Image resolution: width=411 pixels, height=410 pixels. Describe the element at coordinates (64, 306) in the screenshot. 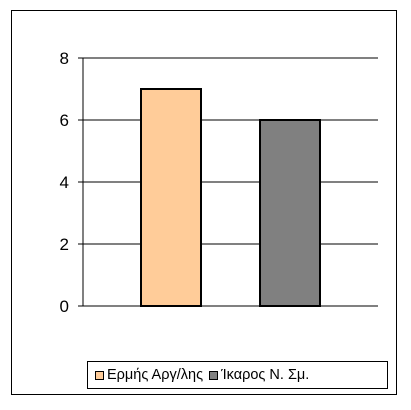

I see `y-tick-label: 0` at that location.